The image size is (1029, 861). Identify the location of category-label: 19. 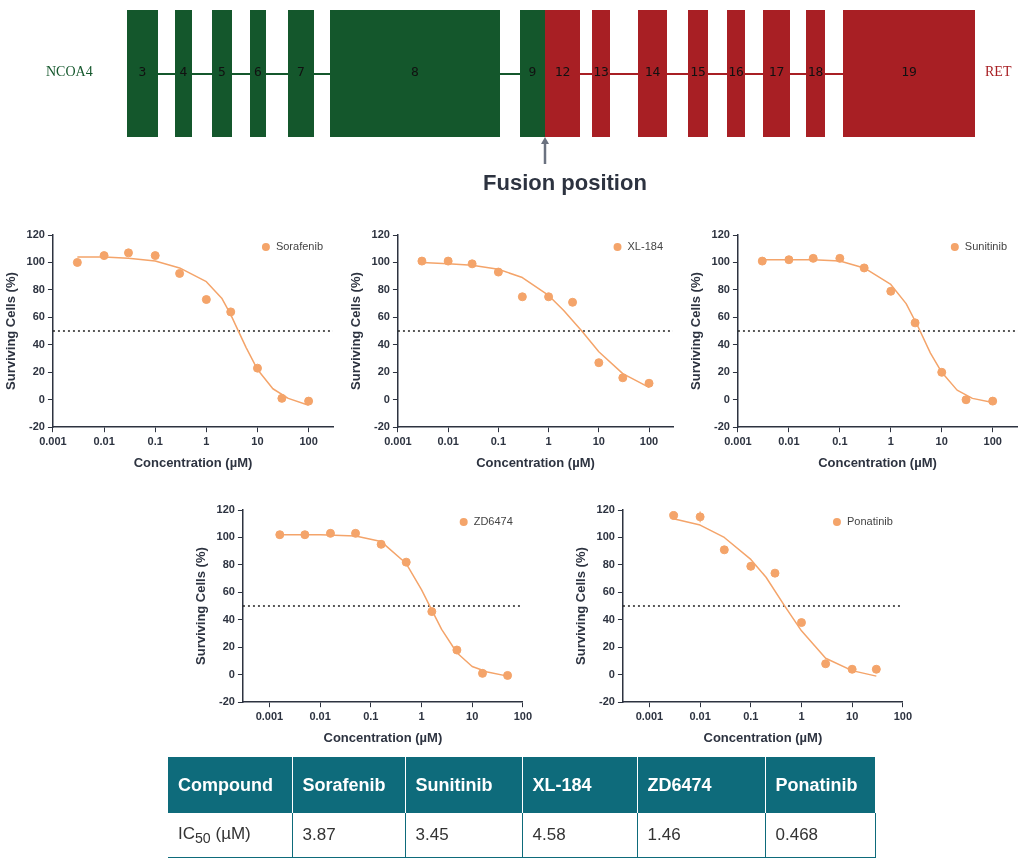
(909, 71).